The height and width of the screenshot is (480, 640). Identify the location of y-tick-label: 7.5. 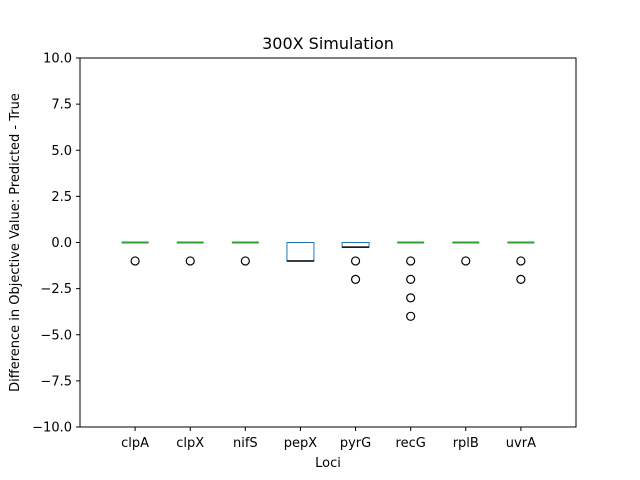
(61, 105).